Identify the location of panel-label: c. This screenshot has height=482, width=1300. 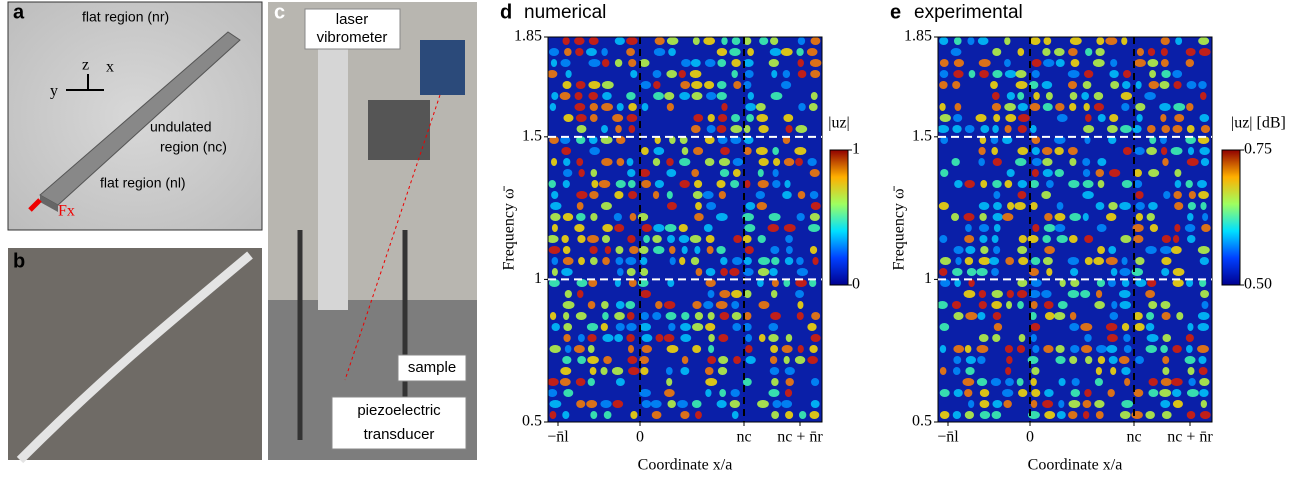
(279, 12).